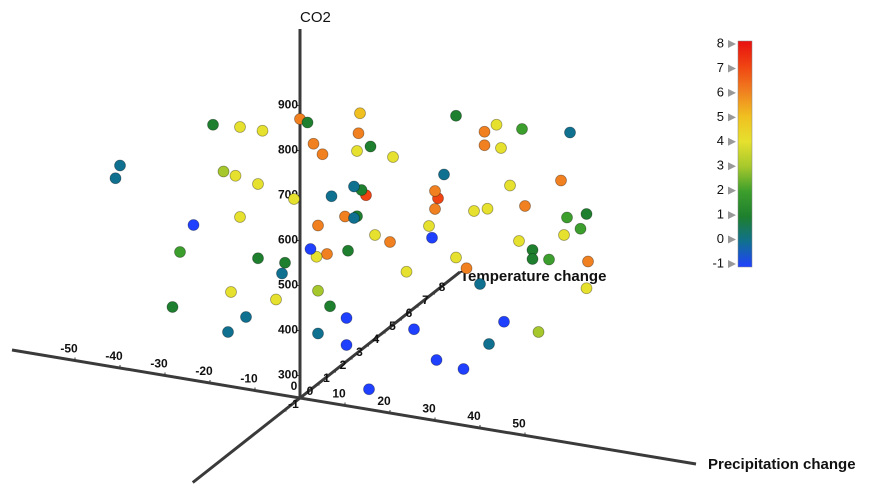  What do you see at coordinates (720, 165) in the screenshot?
I see `colorbar-label: 3` at bounding box center [720, 165].